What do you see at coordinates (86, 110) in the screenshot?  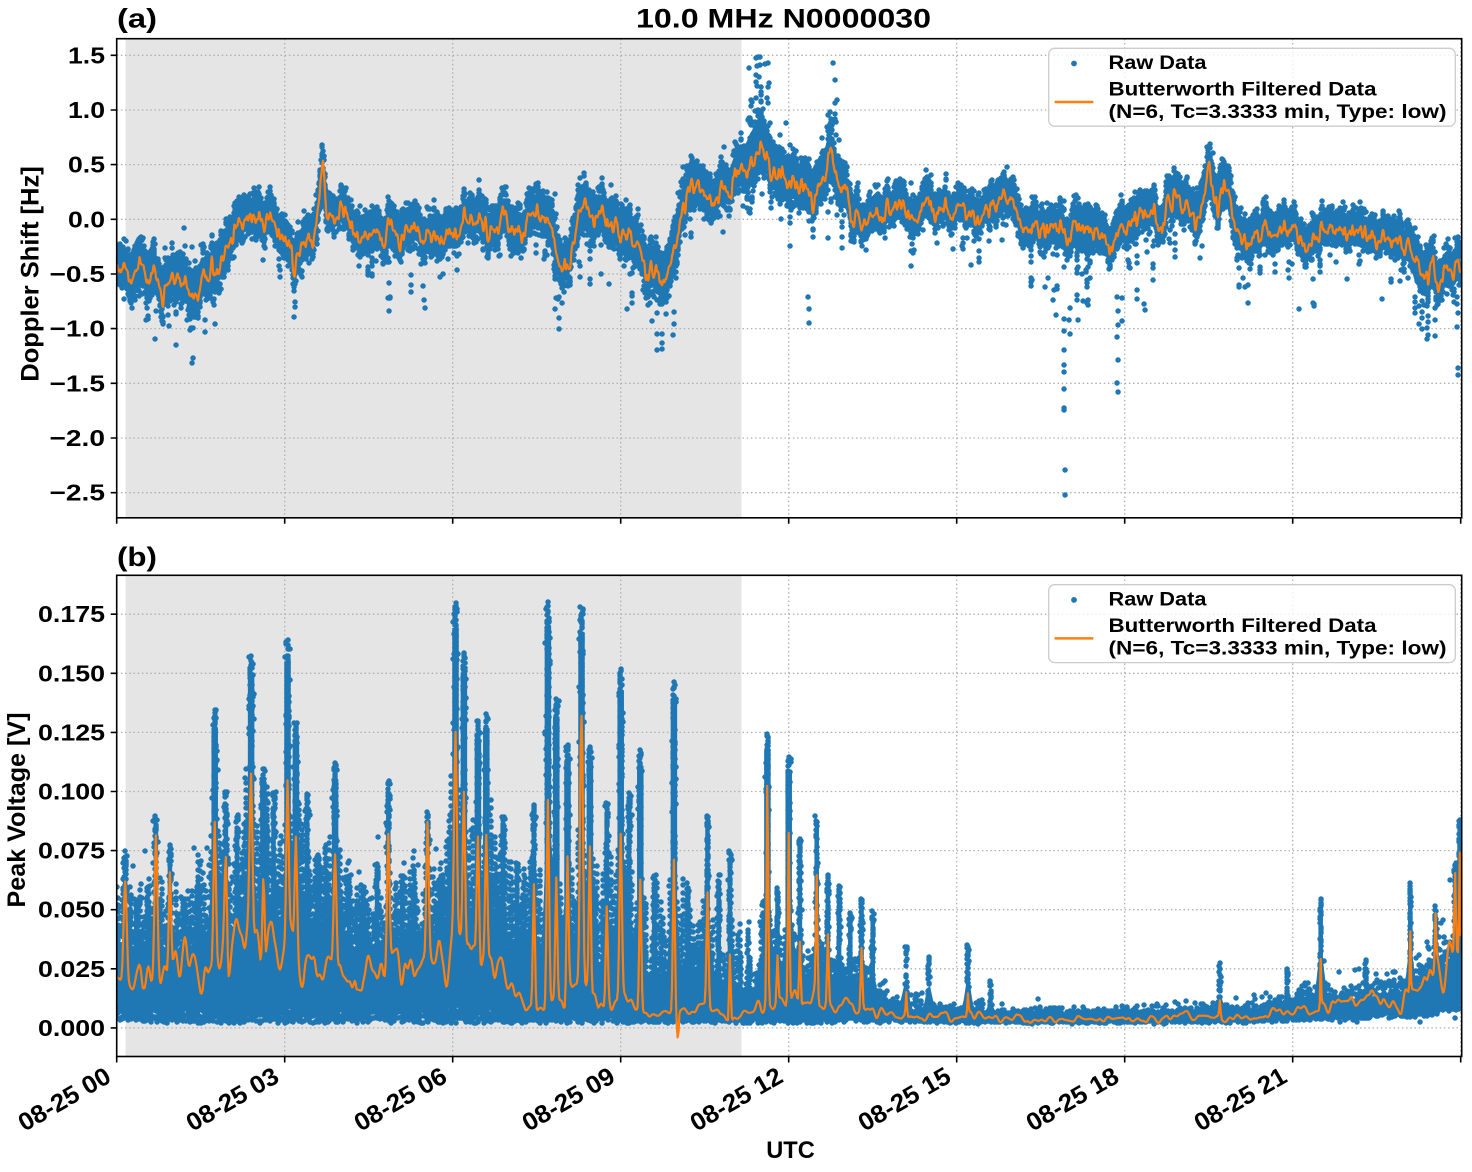 I see `svg-text: 1.0` at bounding box center [86, 110].